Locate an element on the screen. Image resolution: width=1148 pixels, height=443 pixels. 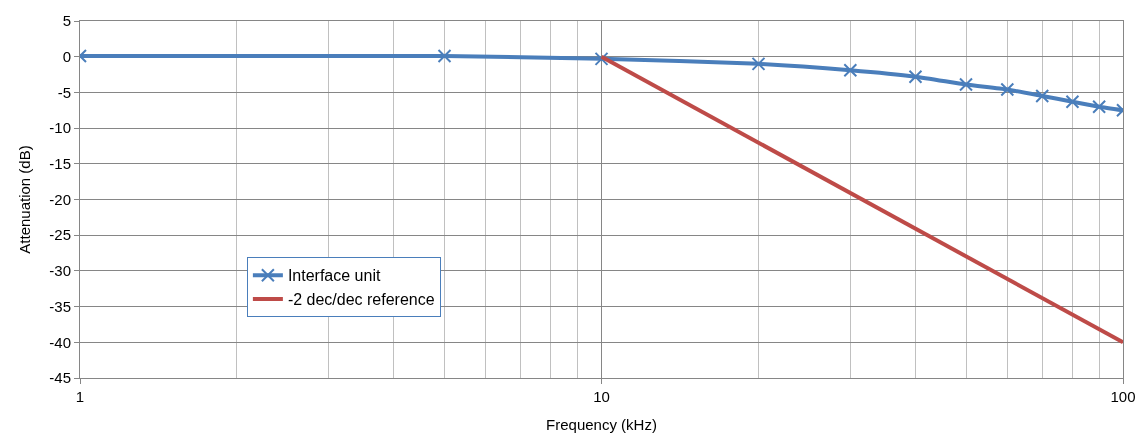
y-tick-label: -10 is located at coordinates (60, 128).